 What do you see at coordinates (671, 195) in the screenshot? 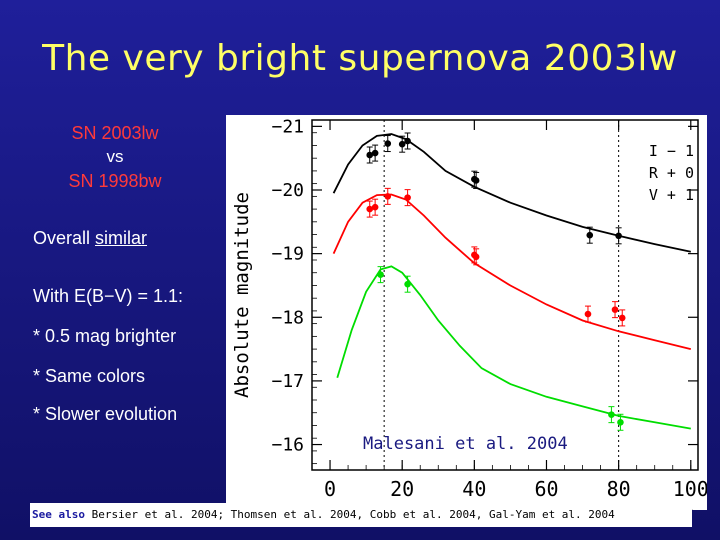
I see `legend-entry: V + 1` at bounding box center [671, 195].